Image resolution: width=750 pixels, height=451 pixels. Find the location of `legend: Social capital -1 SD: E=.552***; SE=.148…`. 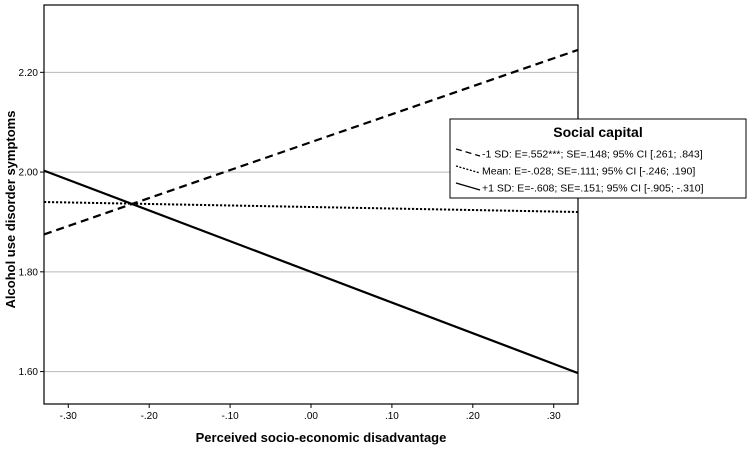

legend: Social capital -1 SD: E=.552***; SE=.148… is located at coordinates (598, 158).